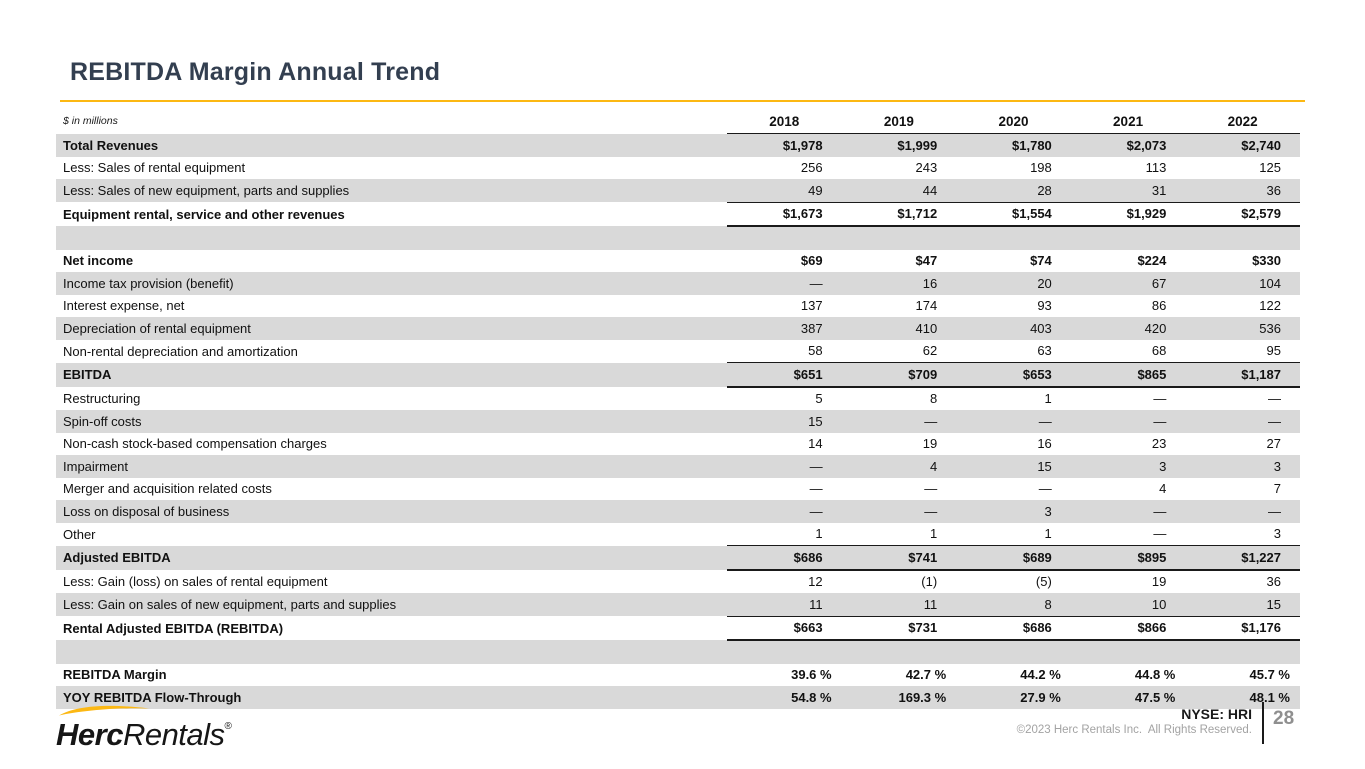 Image resolution: width=1365 pixels, height=769 pixels. I want to click on table-row: Income tax provision (benefit) — 16 20 67 104, so click(678, 283).